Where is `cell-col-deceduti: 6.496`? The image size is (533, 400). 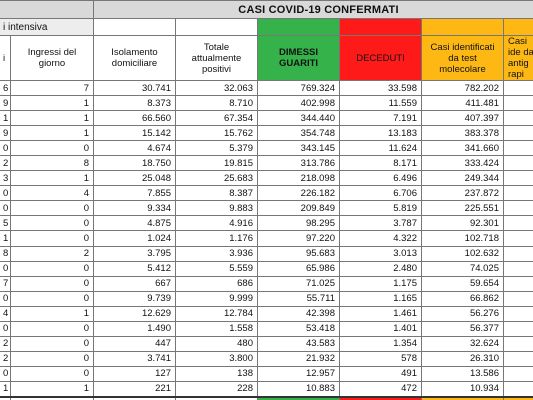 cell-col-deceduti: 6.496 is located at coordinates (380, 178).